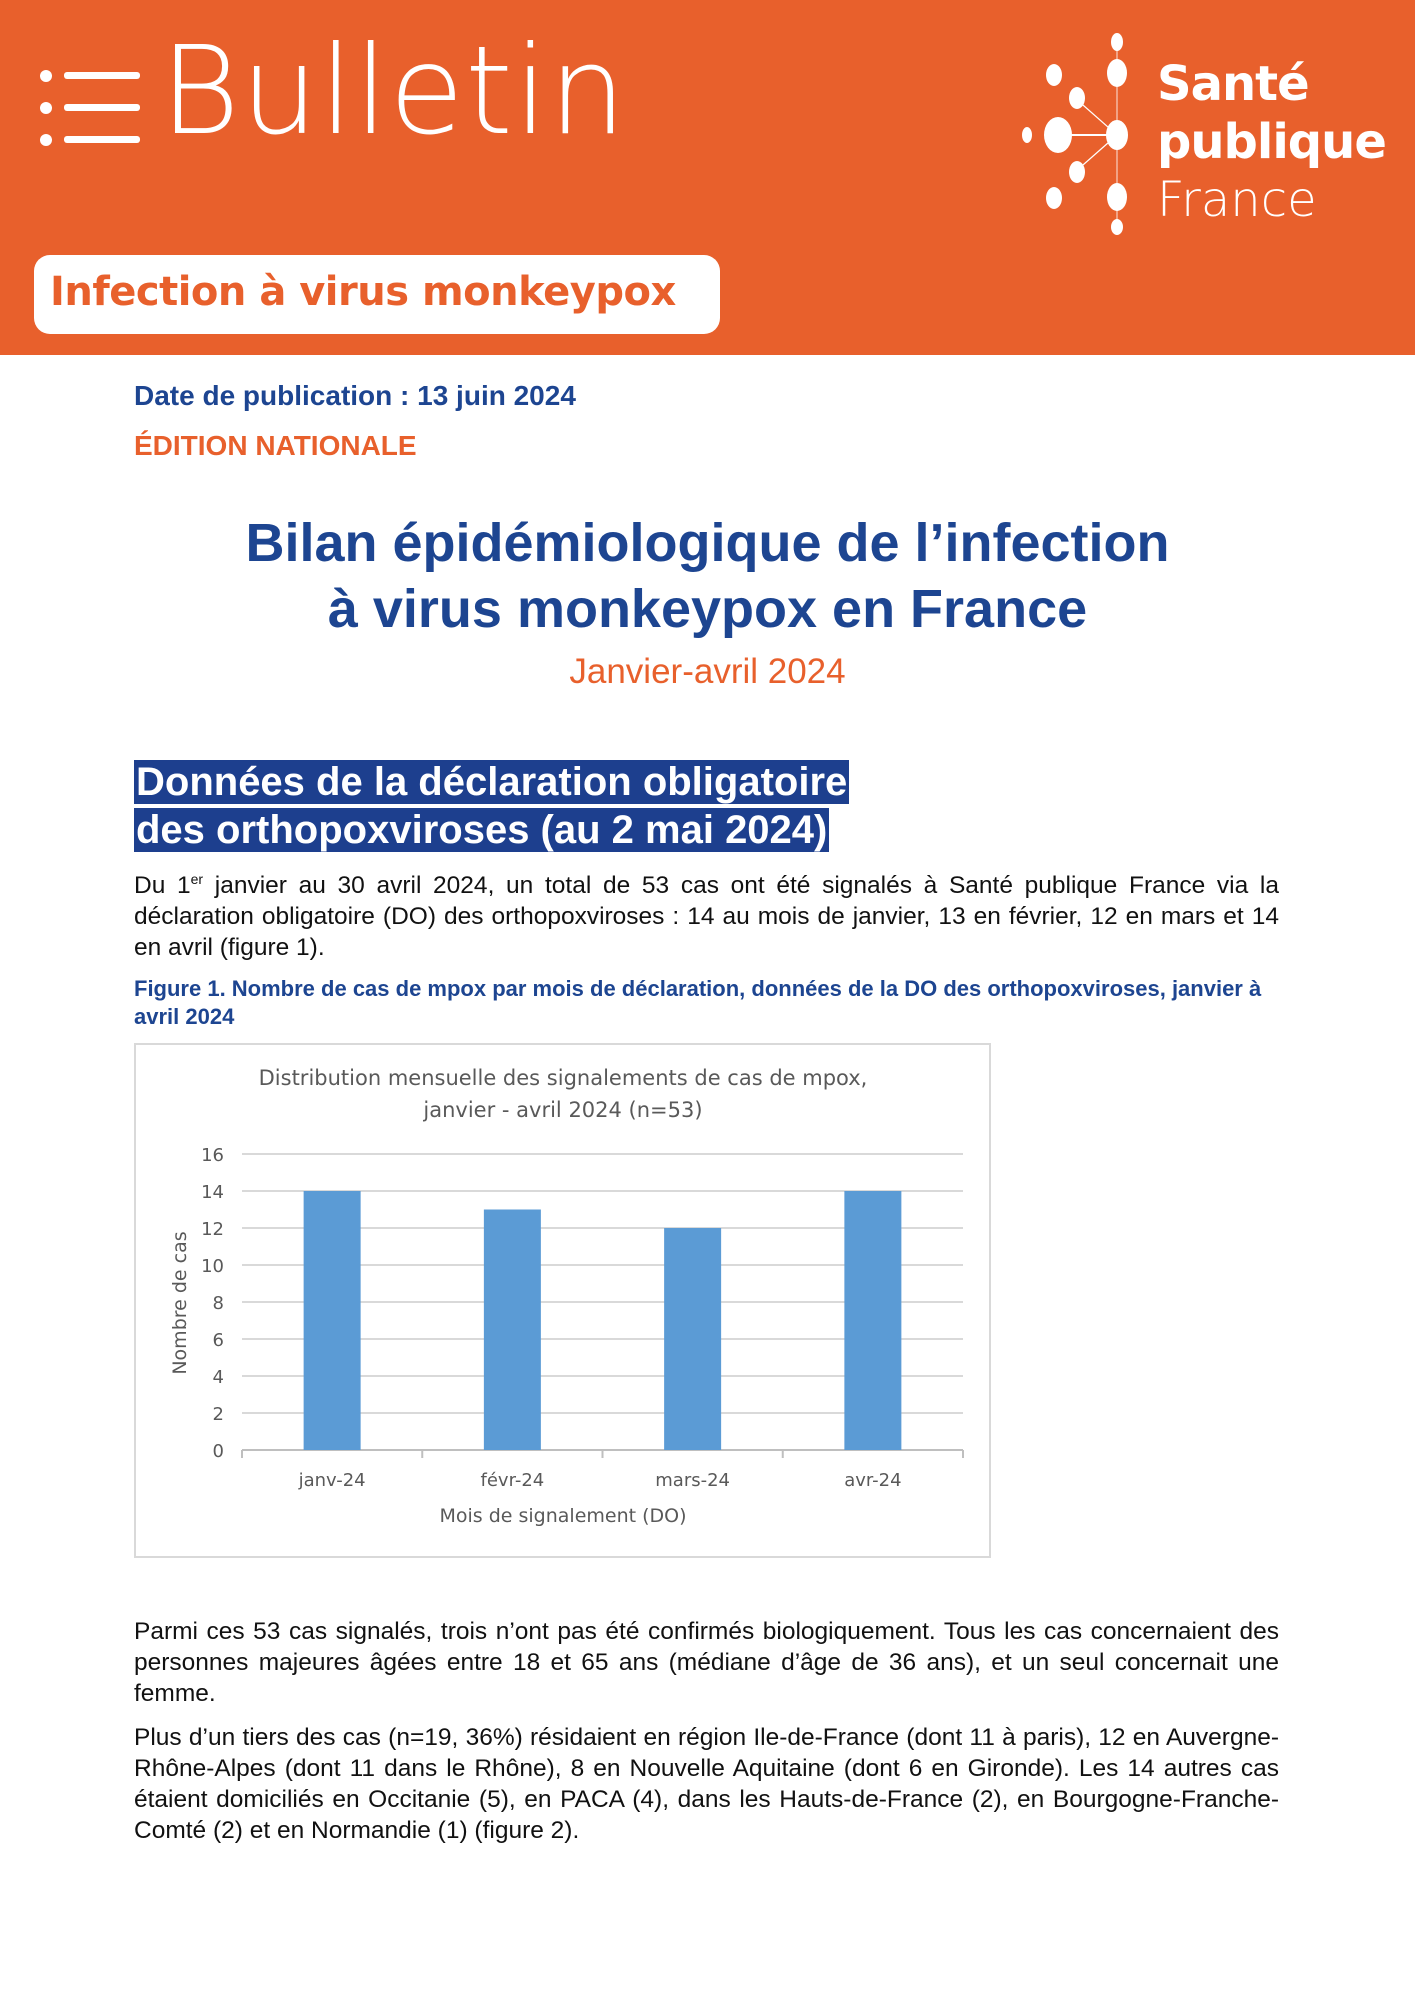 The height and width of the screenshot is (2000, 1415). What do you see at coordinates (707, 671) in the screenshot?
I see `page-subtitle: Janvier-avril 2024` at bounding box center [707, 671].